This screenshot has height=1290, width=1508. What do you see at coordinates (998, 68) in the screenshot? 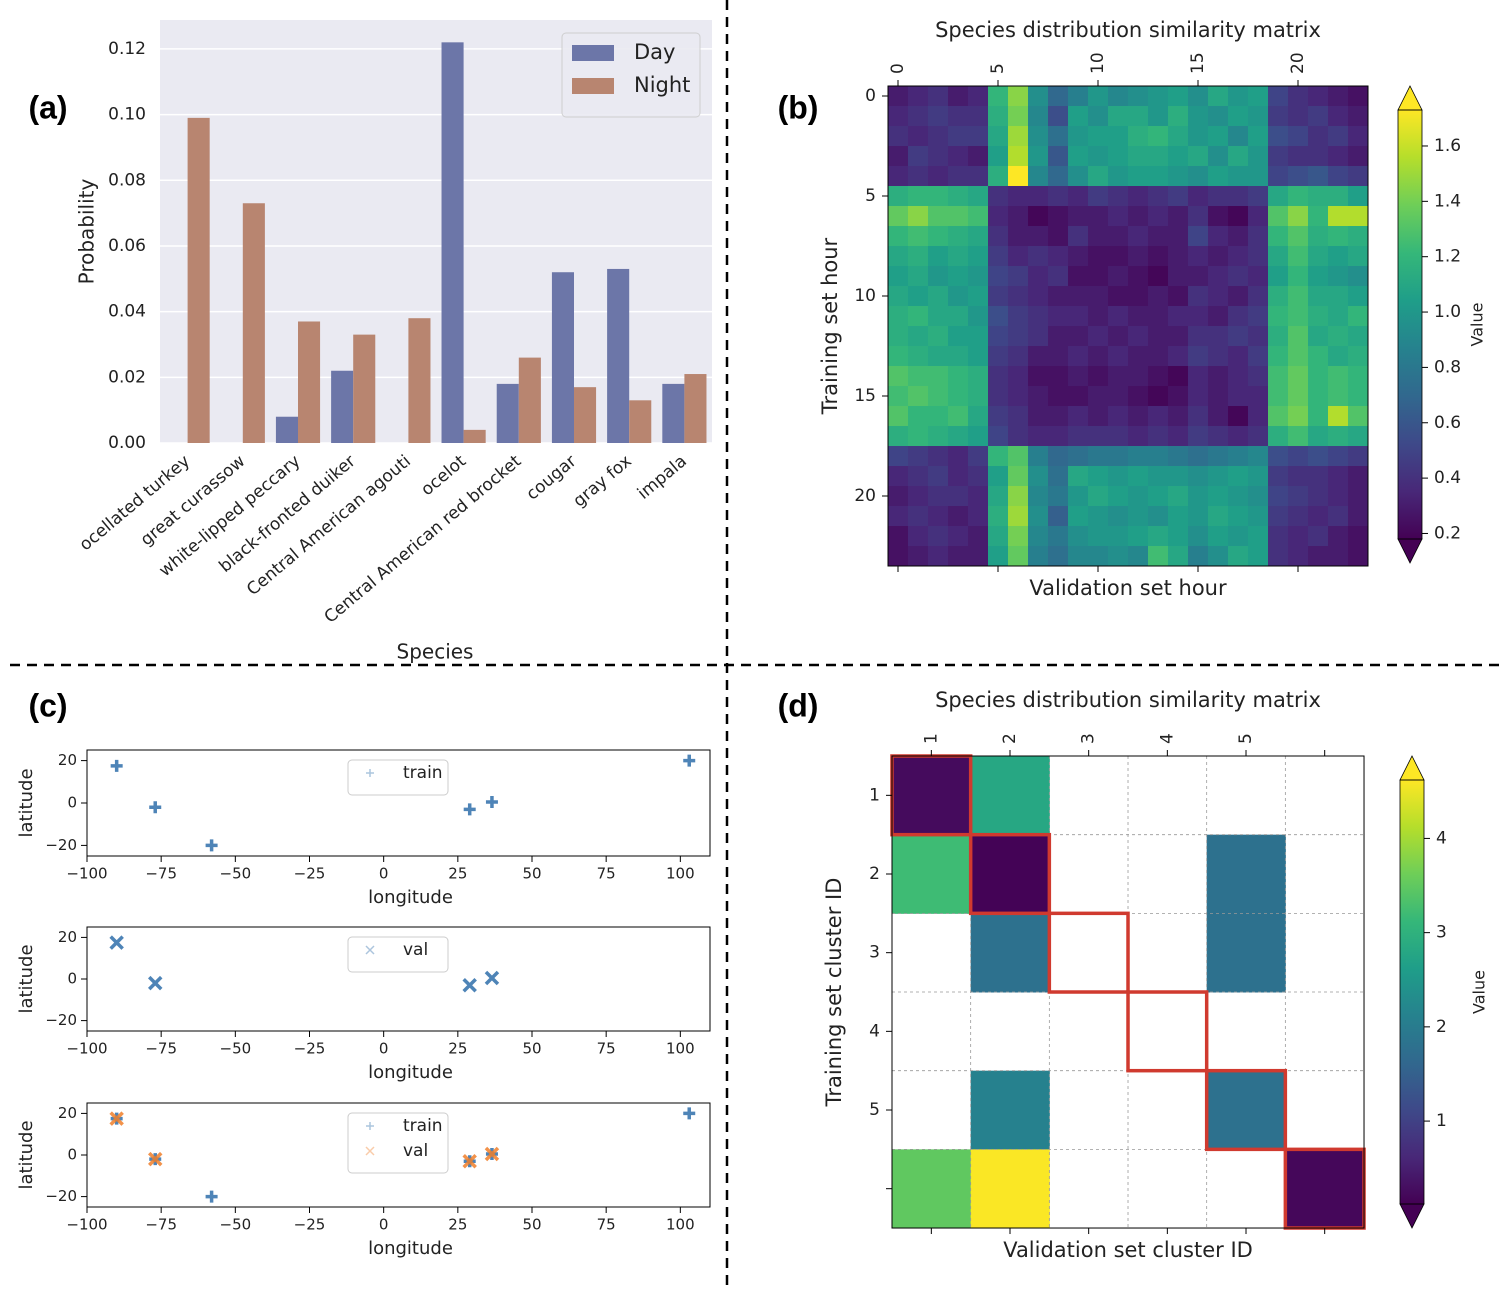
I see `x-tick-label: 5` at bounding box center [998, 68].